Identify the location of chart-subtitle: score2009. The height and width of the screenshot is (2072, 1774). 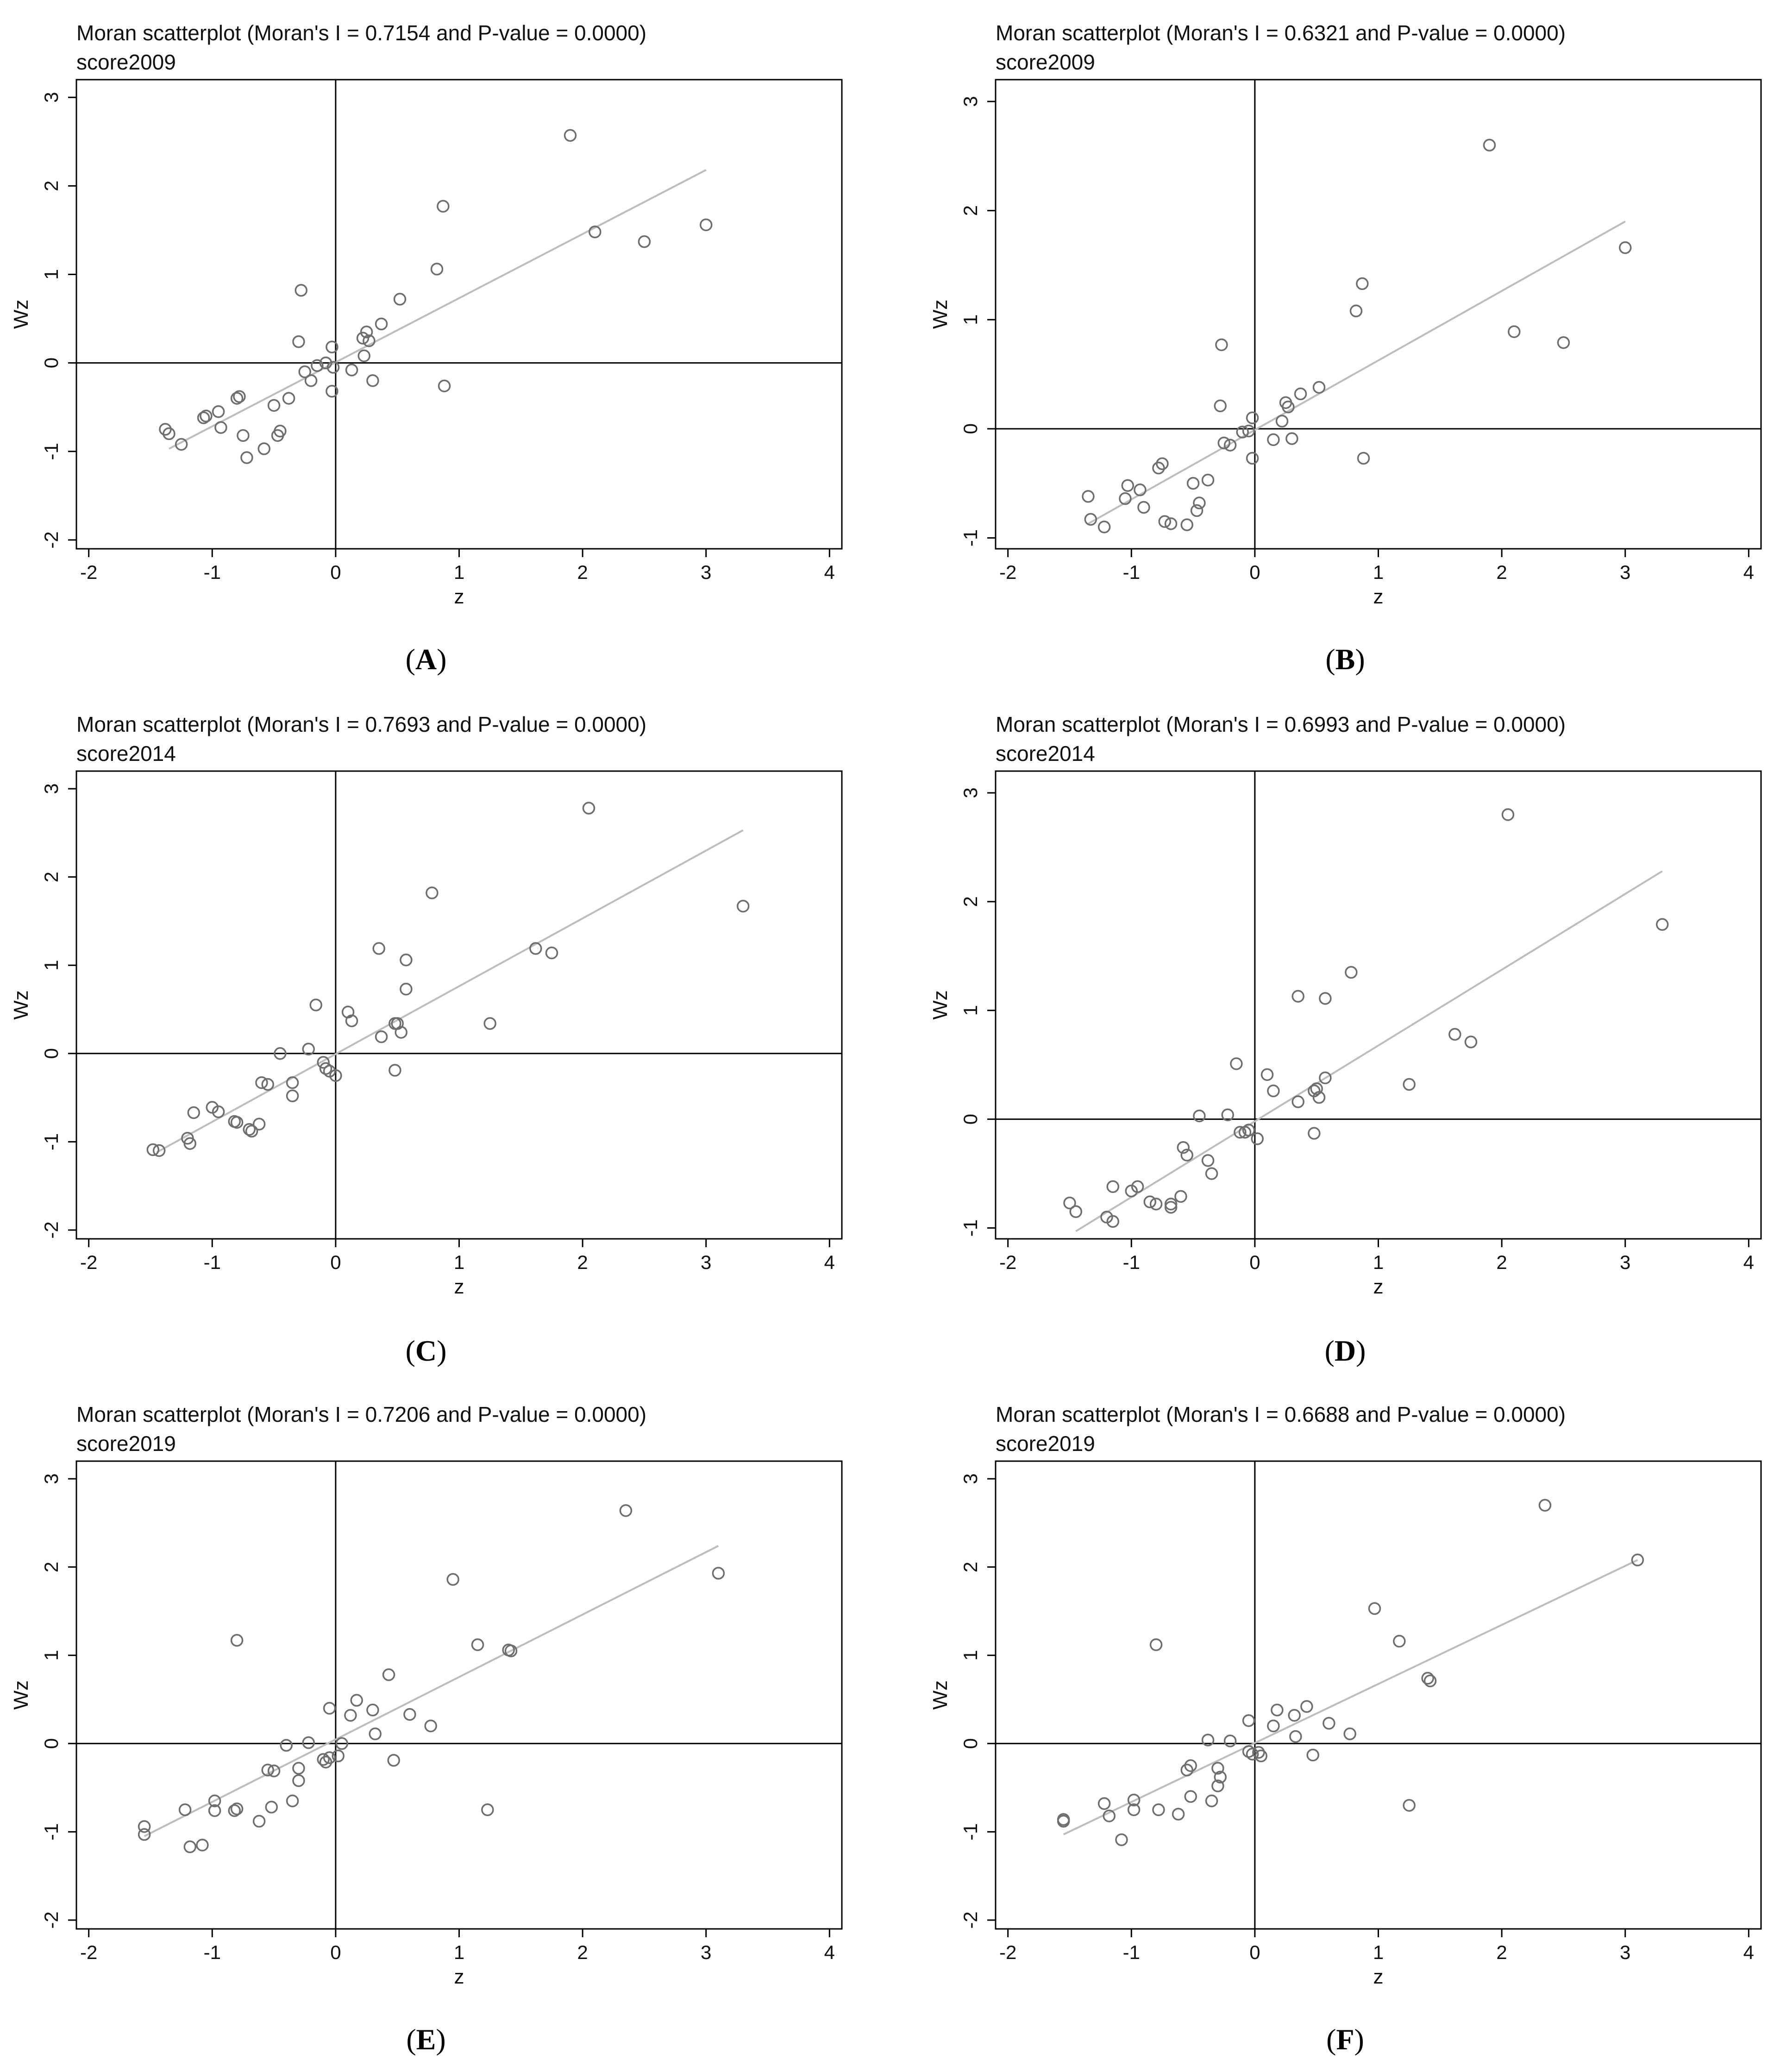
(126, 62).